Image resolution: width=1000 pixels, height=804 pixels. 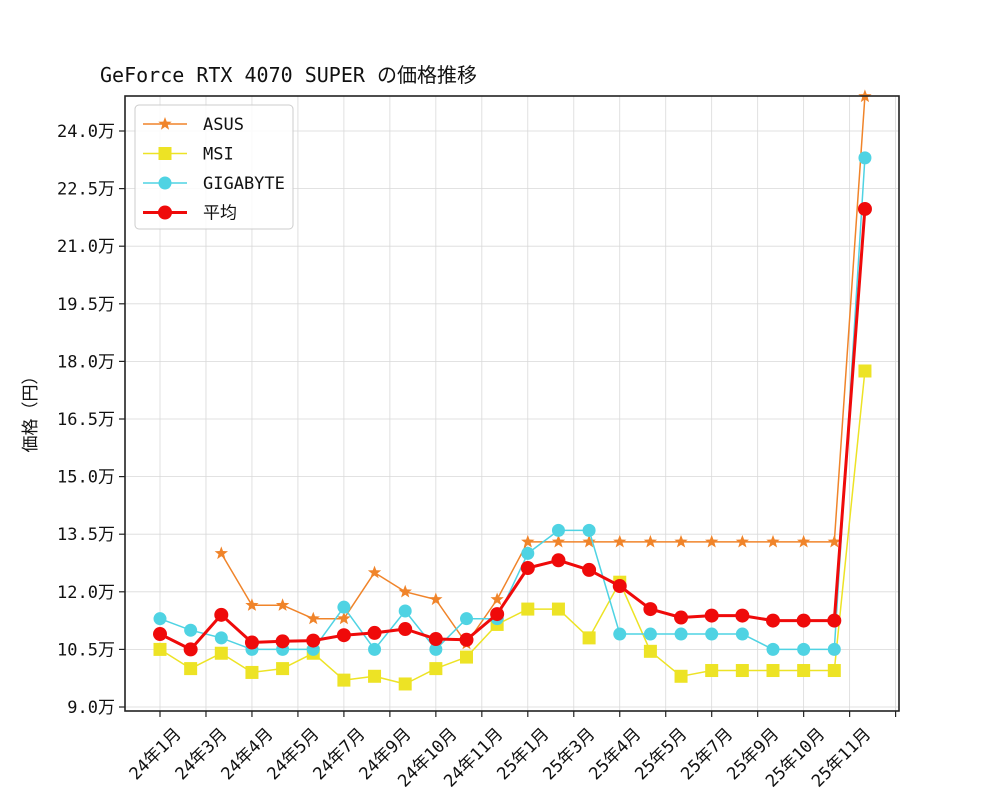 What do you see at coordinates (288, 75) in the screenshot?
I see `chart-title: GeForce RTX 4070 SUPER の価格推移` at bounding box center [288, 75].